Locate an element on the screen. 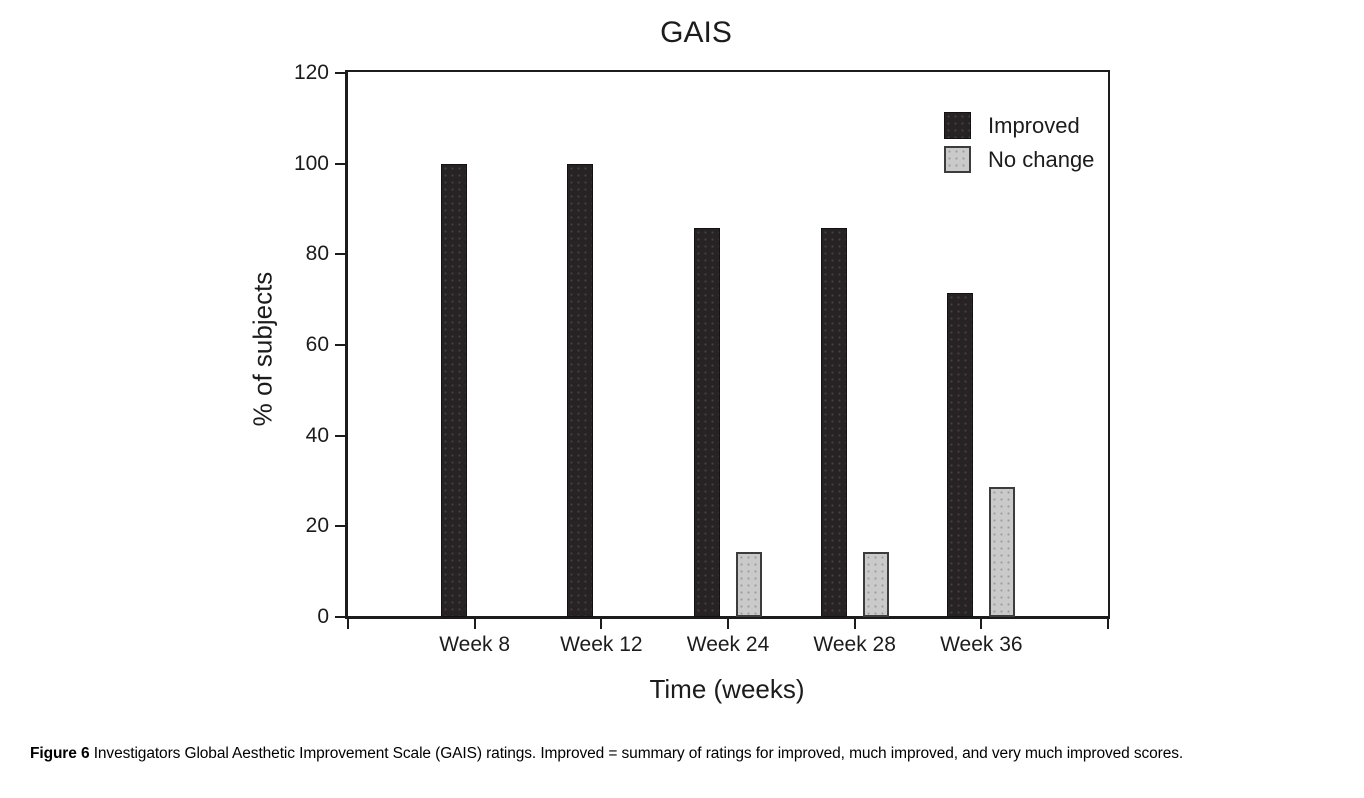 The height and width of the screenshot is (798, 1364). y-tick-label-60: 60 is located at coordinates (317, 344).